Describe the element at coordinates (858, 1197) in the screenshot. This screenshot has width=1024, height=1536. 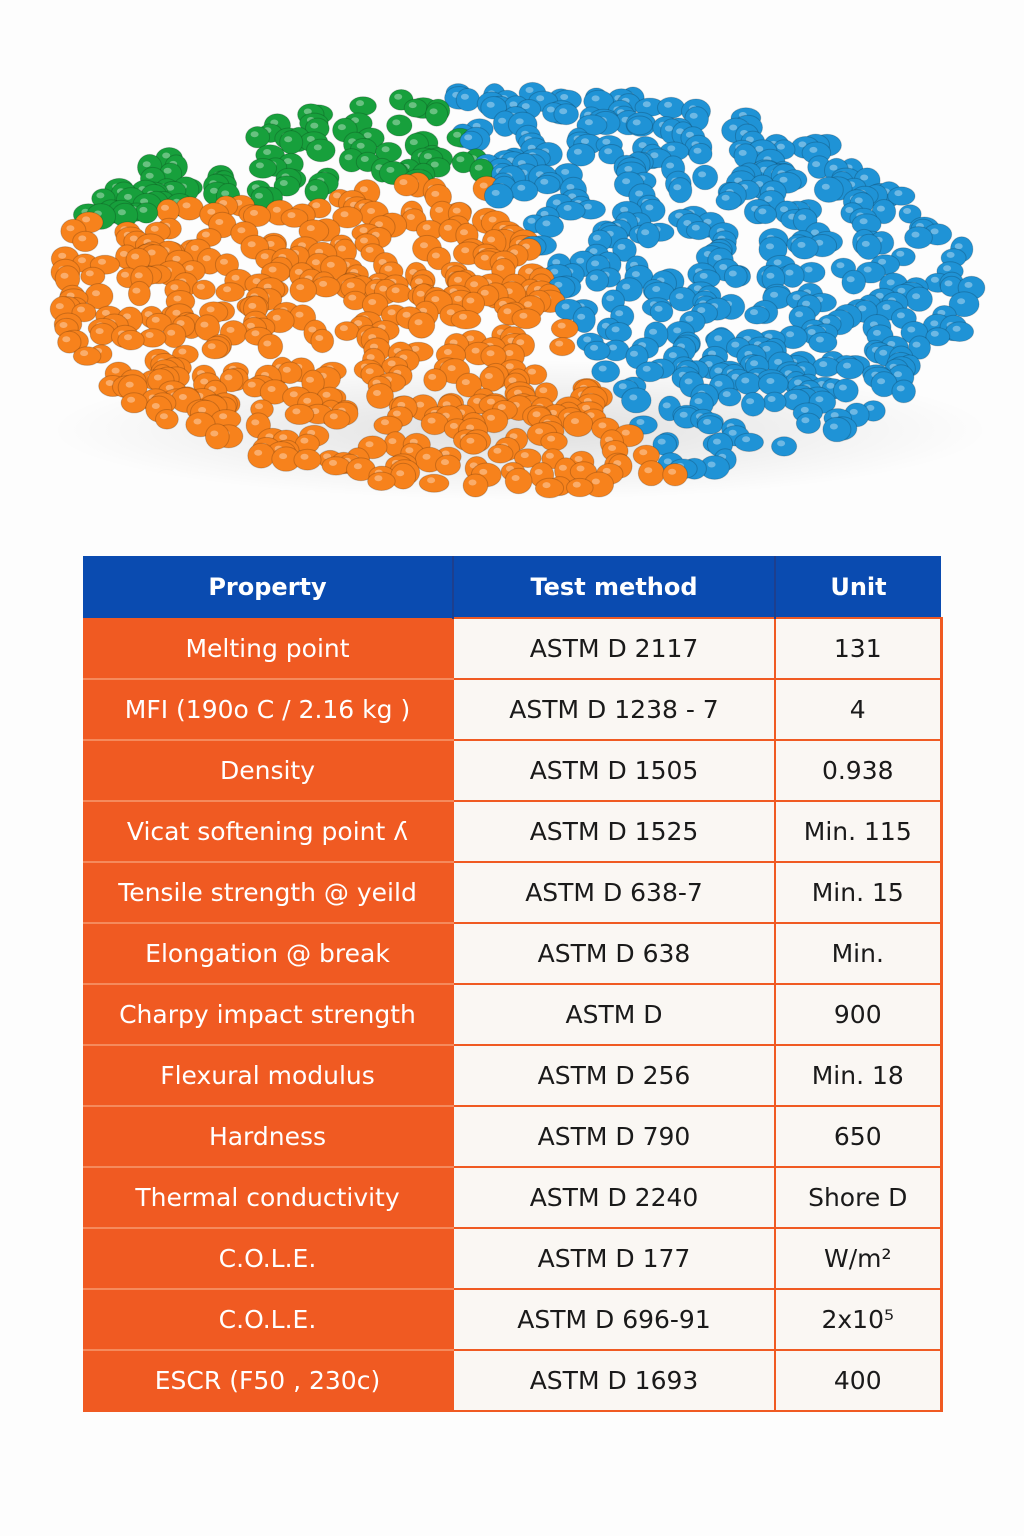
I see `unit-cell: Shore D` at that location.